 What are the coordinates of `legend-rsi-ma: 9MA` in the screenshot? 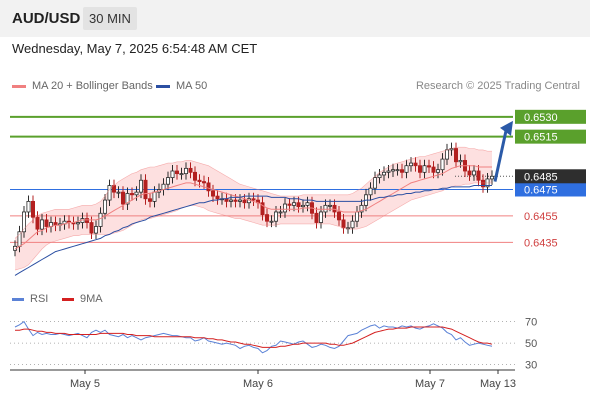 It's located at (82, 299).